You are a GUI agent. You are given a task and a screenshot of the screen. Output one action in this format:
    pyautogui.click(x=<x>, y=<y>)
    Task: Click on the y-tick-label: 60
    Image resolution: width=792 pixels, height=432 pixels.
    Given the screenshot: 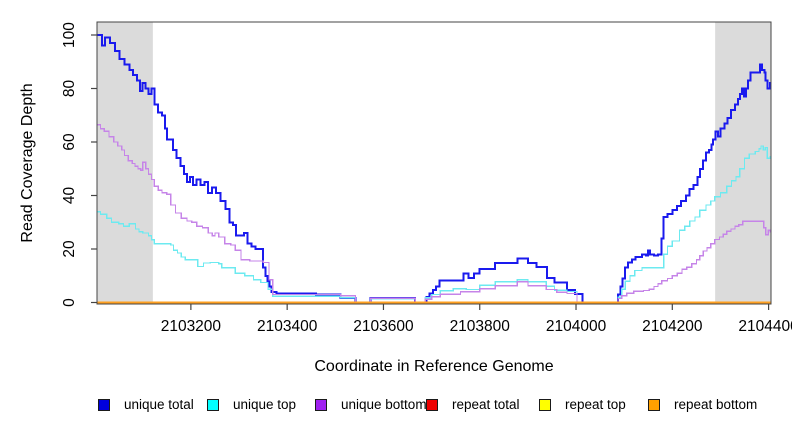 What is the action you would take?
    pyautogui.click(x=69, y=142)
    